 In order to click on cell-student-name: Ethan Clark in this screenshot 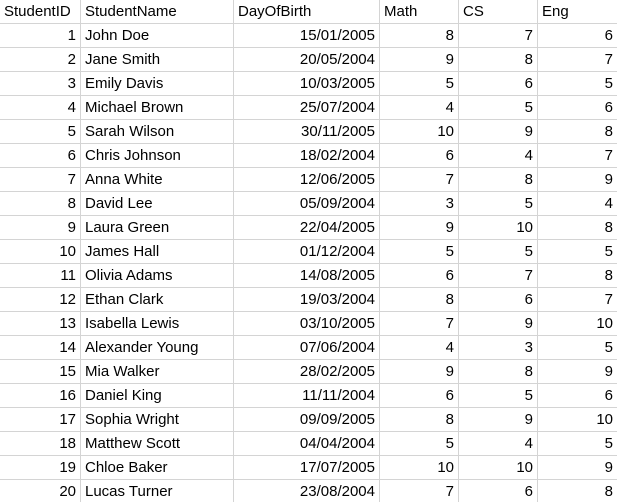, I will do `click(157, 300)`.